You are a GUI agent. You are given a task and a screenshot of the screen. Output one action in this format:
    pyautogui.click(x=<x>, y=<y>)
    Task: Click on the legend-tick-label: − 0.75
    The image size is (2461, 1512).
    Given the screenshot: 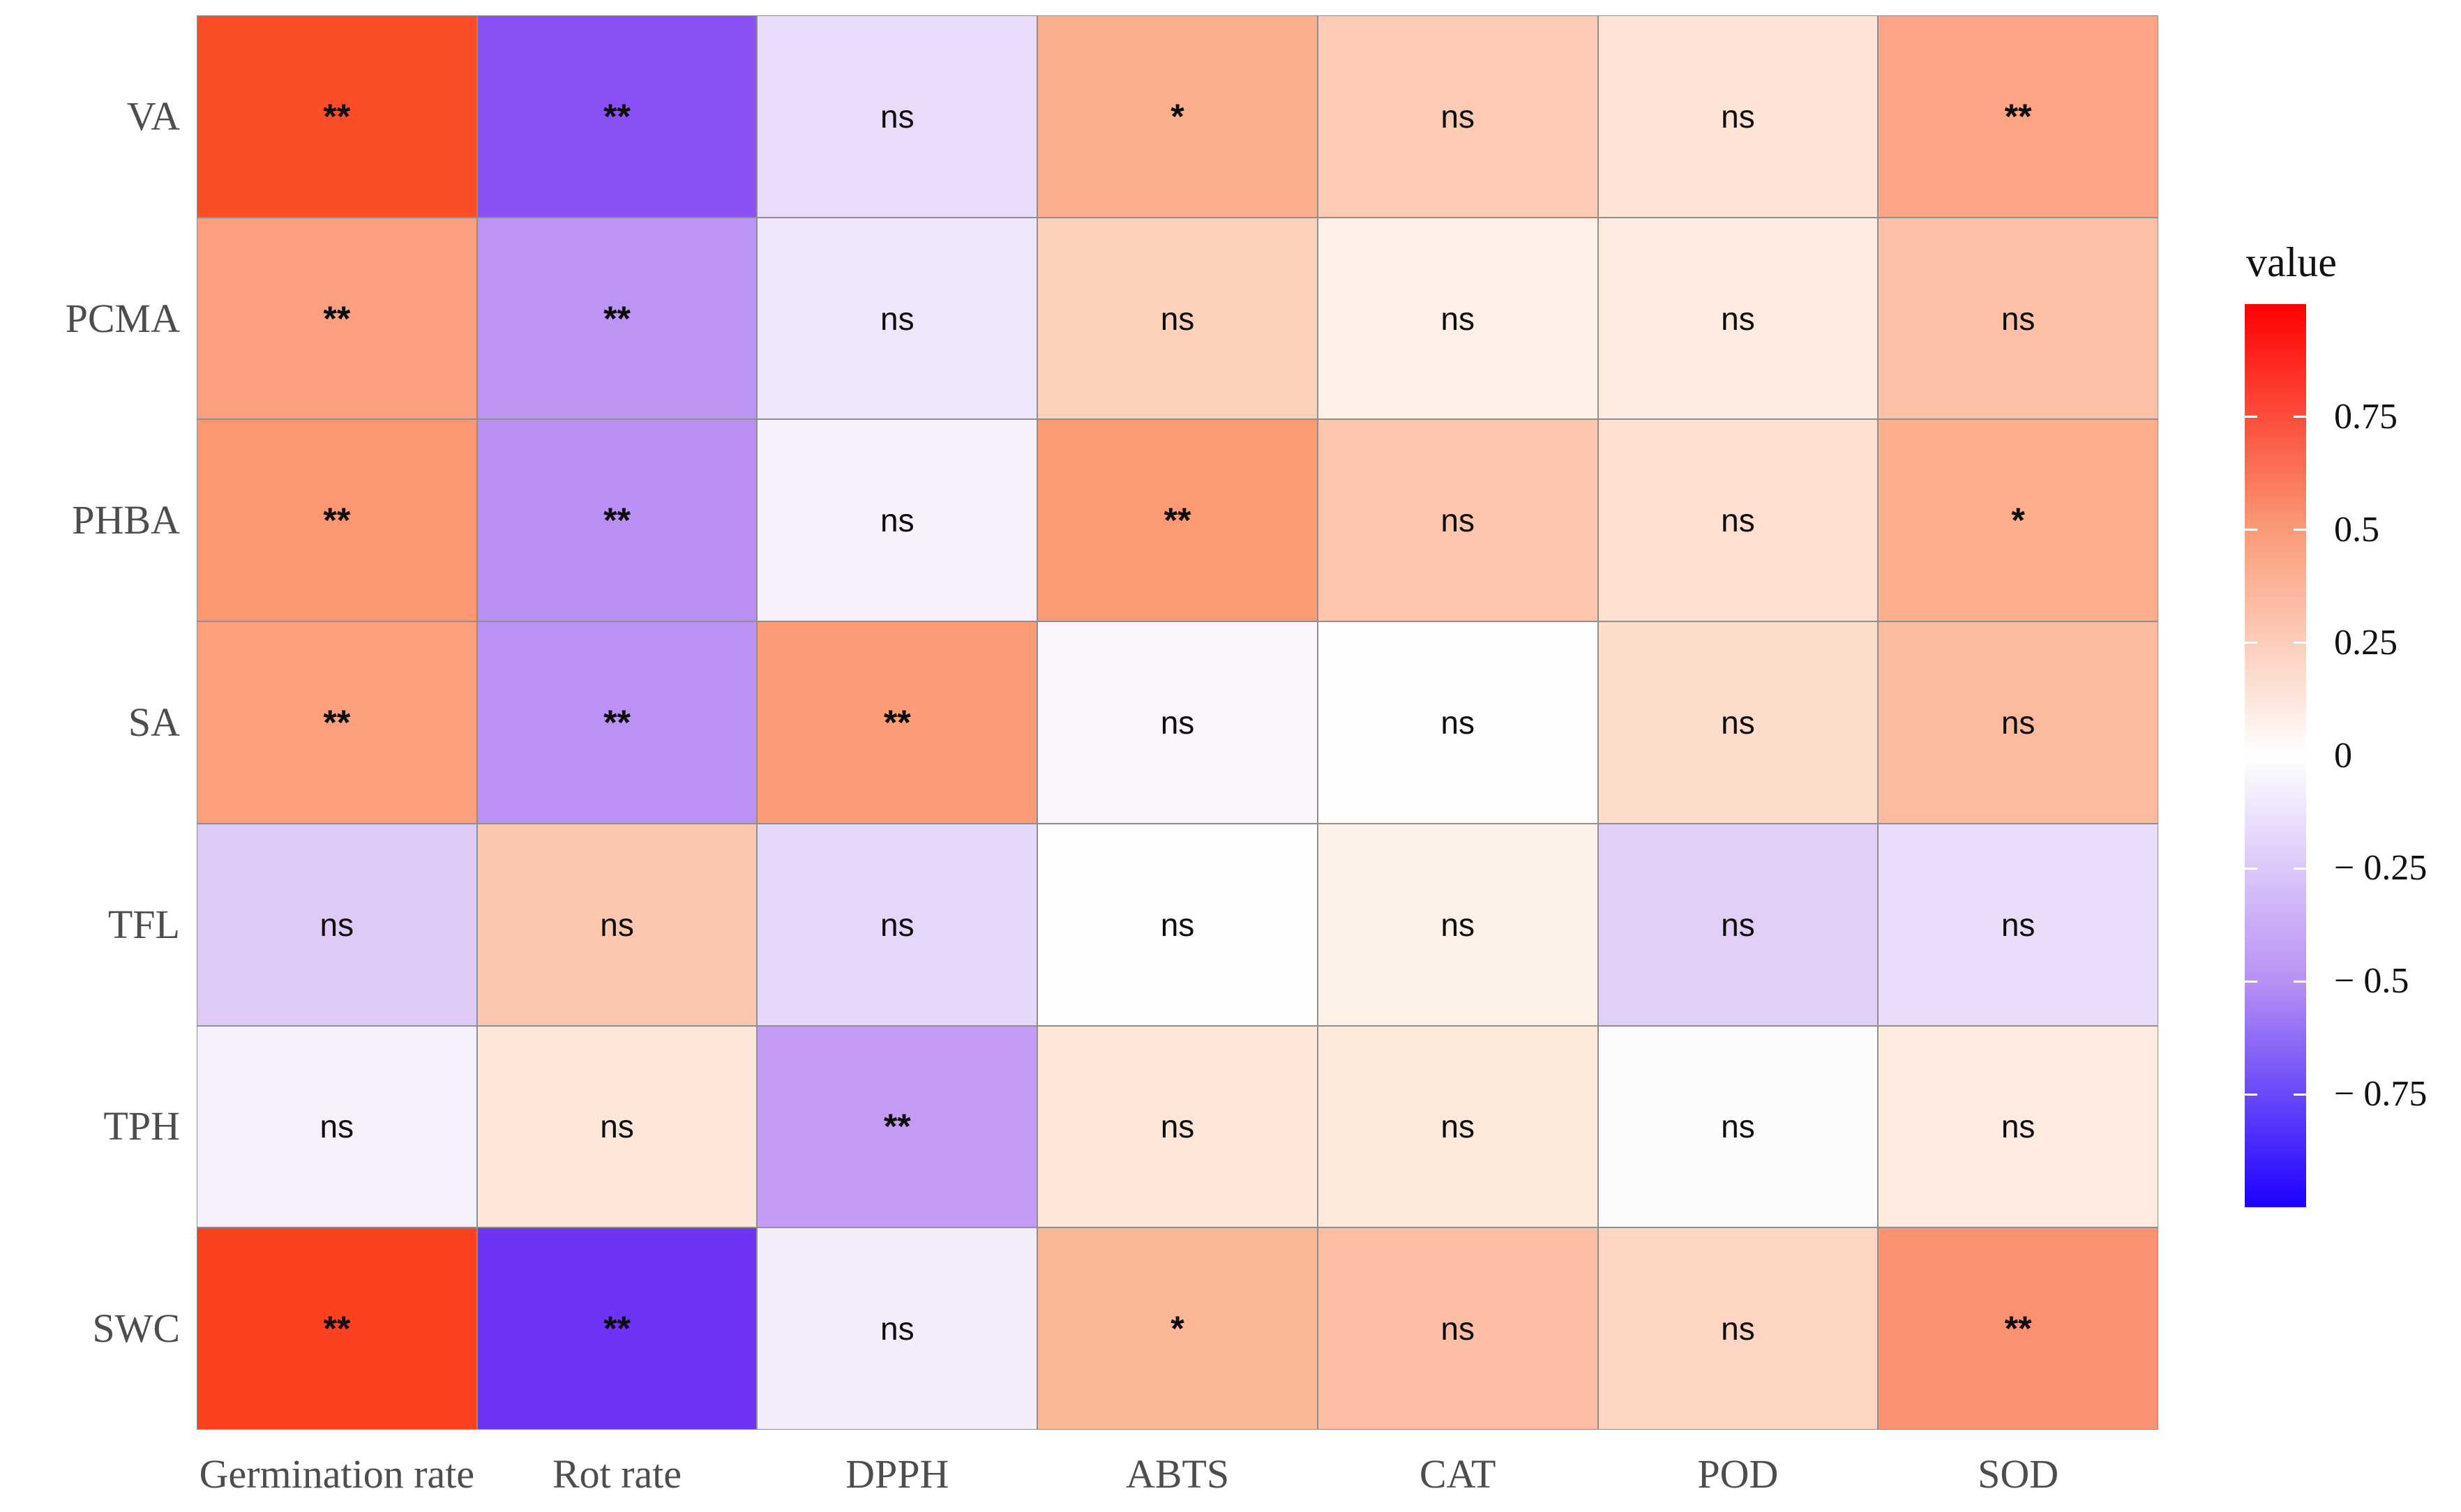 What is the action you would take?
    pyautogui.click(x=2381, y=1094)
    